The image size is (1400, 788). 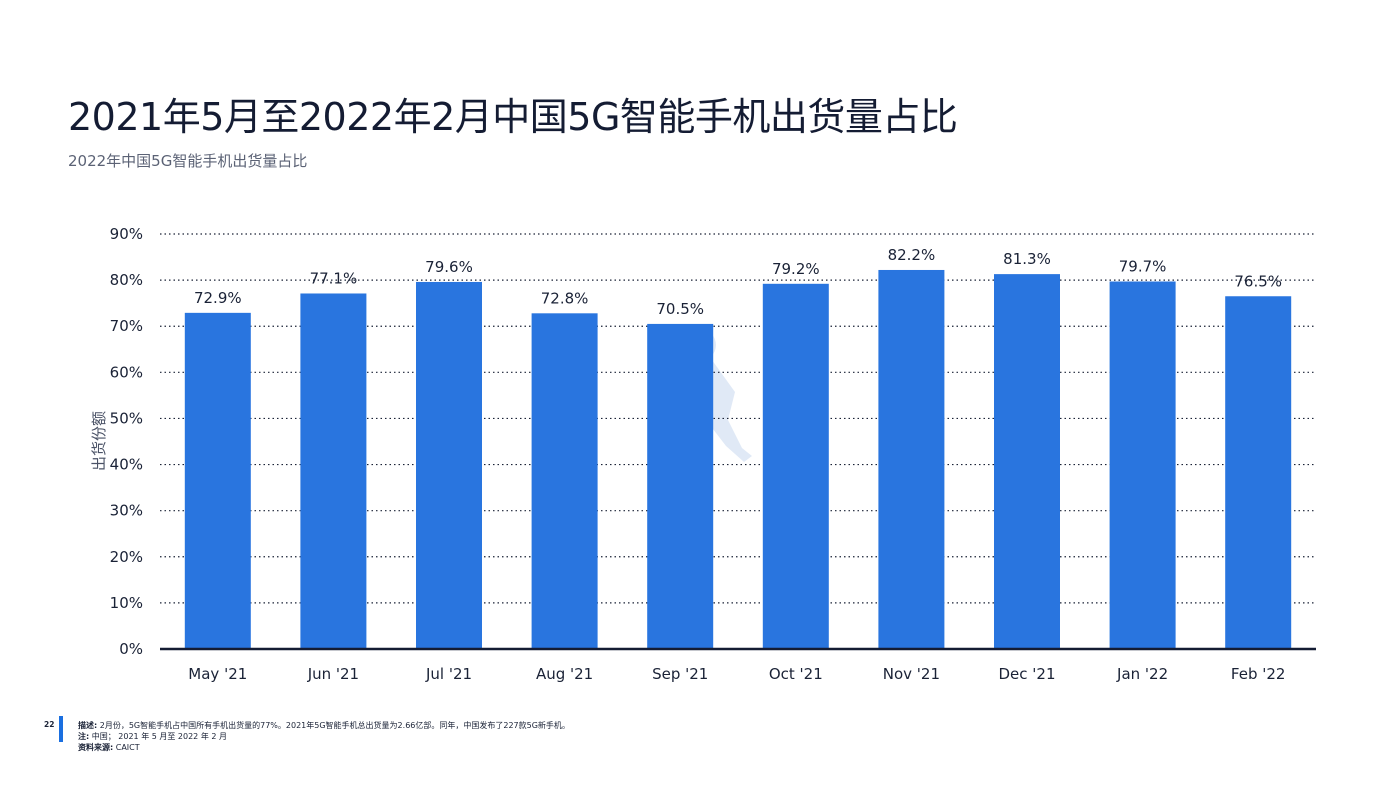 What do you see at coordinates (564, 674) in the screenshot?
I see `x-tick-label: Aug '21` at bounding box center [564, 674].